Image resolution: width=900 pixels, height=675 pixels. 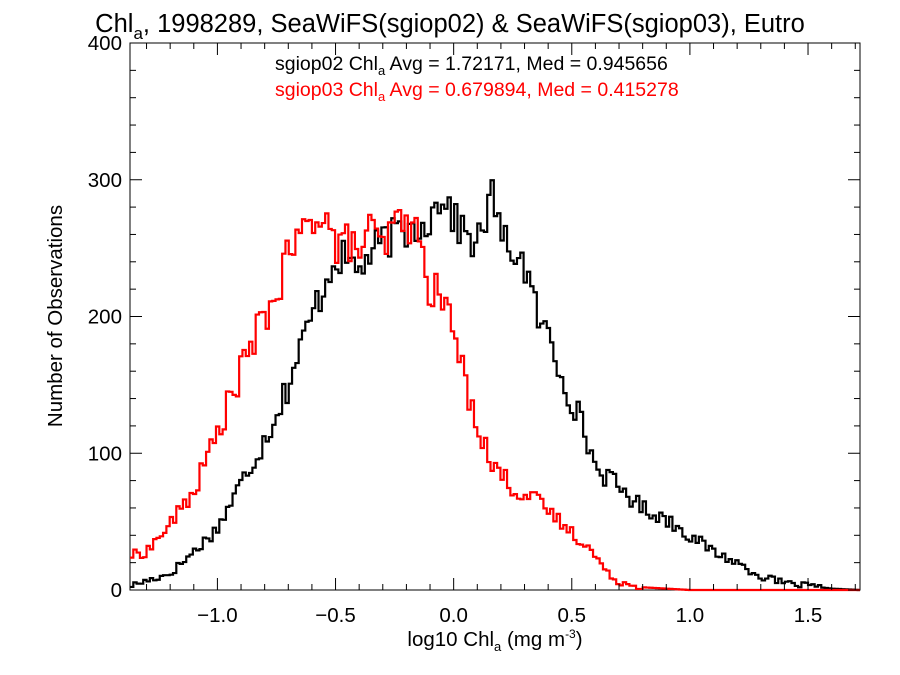 What do you see at coordinates (579, 639) in the screenshot?
I see `x-axis-label-close: )` at bounding box center [579, 639].